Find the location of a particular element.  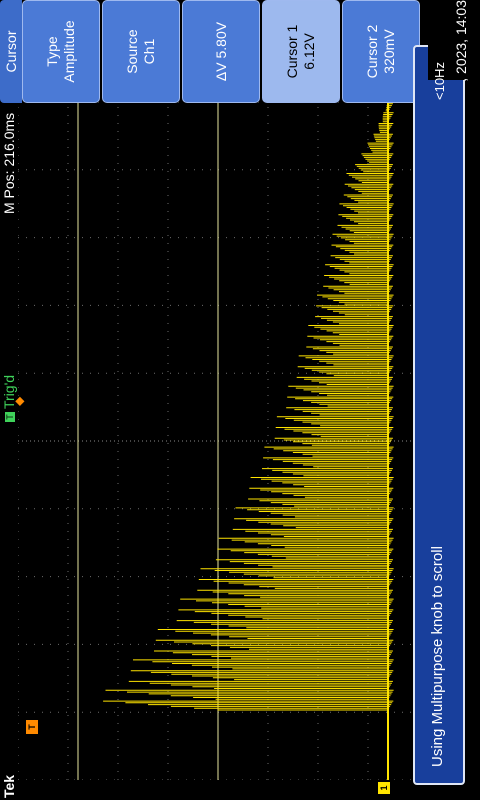

cursor-source-button: Source Ch1 is located at coordinates (141, 51).